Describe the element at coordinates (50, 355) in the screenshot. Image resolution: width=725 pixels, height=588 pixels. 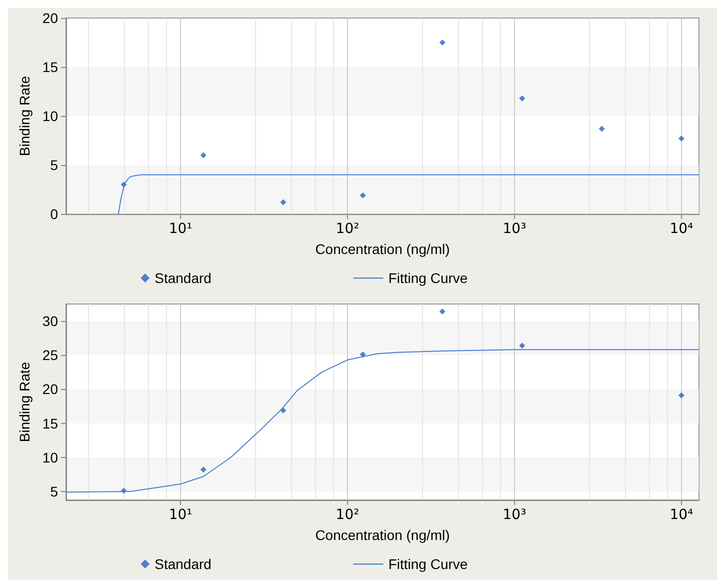
I see `y-tick-label: 25` at that location.